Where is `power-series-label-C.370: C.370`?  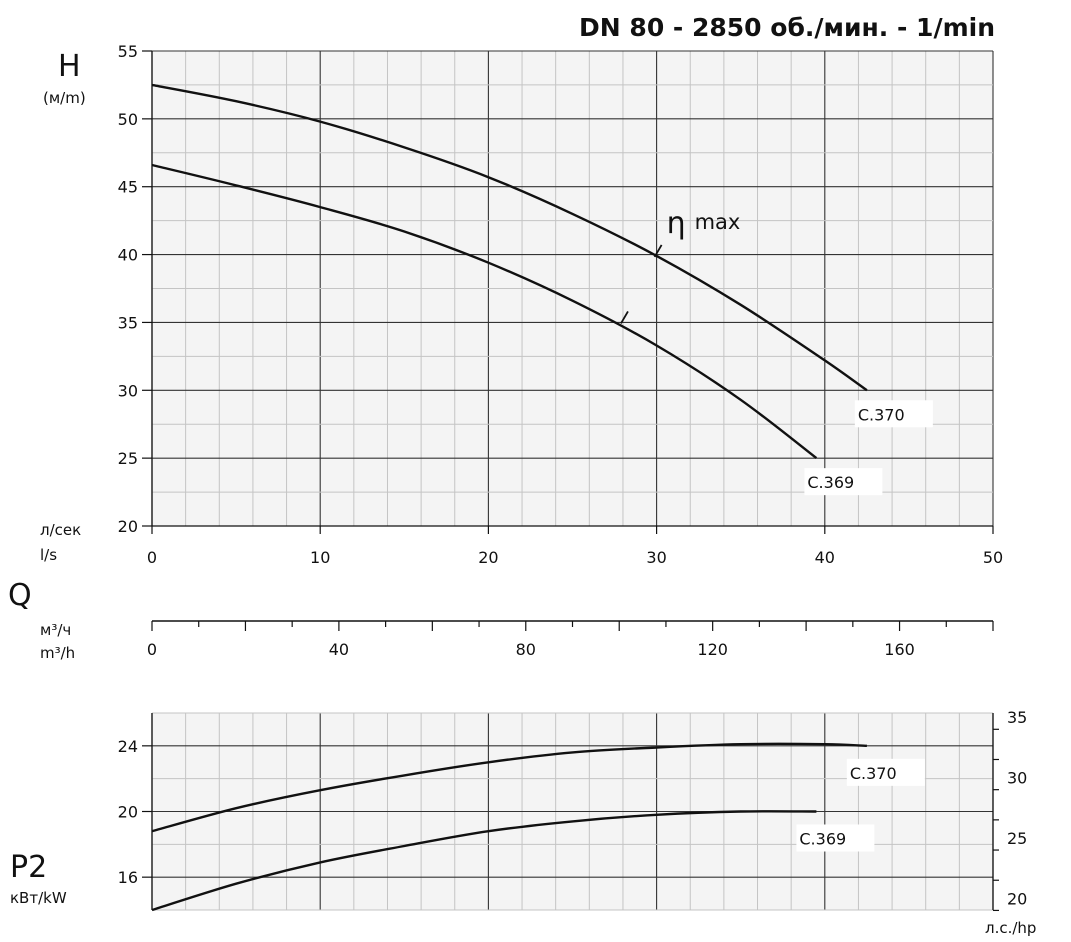 power-series-label-C.370: C.370 is located at coordinates (873, 773).